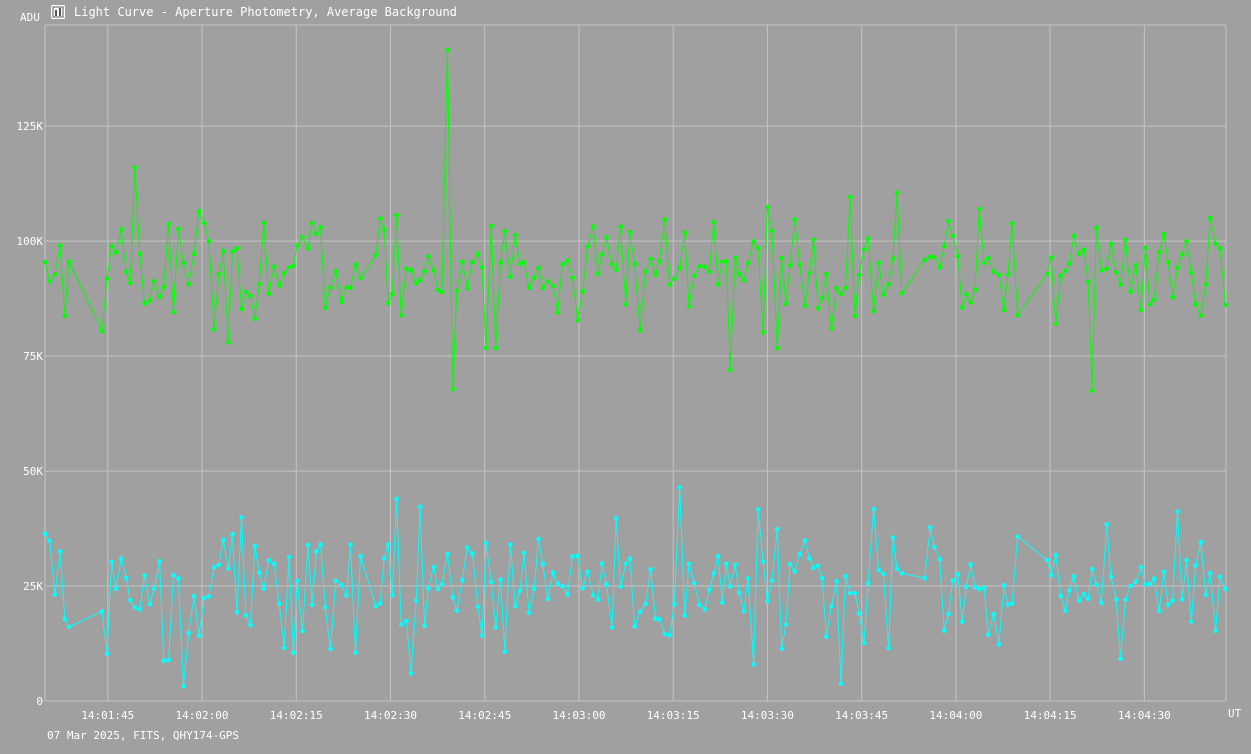 The width and height of the screenshot is (1251, 754). I want to click on y-tick-label: 25K, so click(33, 586).